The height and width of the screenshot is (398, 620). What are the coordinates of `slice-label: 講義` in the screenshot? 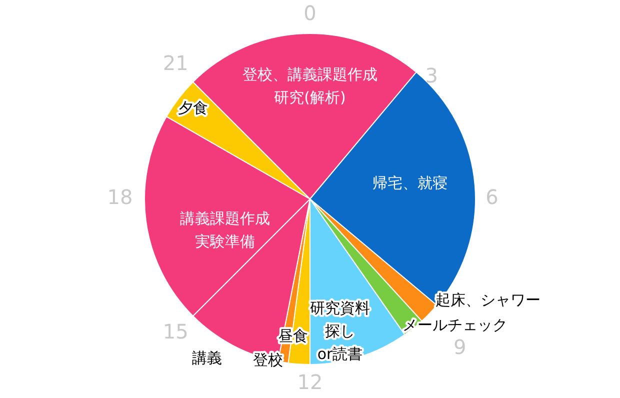 It's located at (207, 357).